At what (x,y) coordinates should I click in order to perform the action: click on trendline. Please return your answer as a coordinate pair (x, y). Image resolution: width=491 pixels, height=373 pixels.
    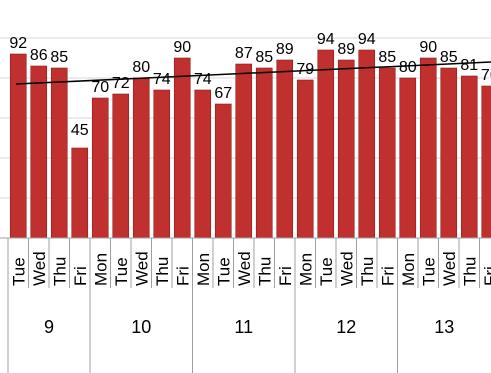
    Looking at the image, I should click on (253, 73).